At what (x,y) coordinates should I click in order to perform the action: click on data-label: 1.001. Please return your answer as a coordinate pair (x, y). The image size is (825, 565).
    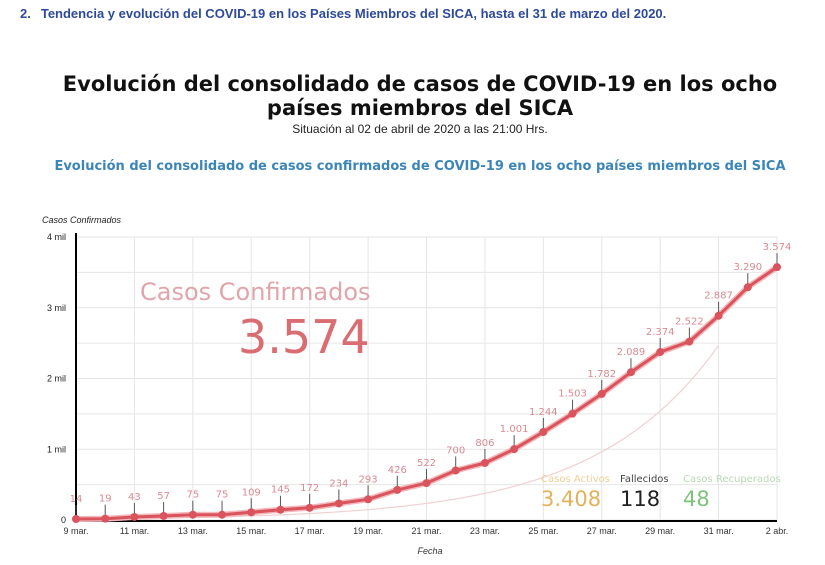
    Looking at the image, I should click on (514, 429).